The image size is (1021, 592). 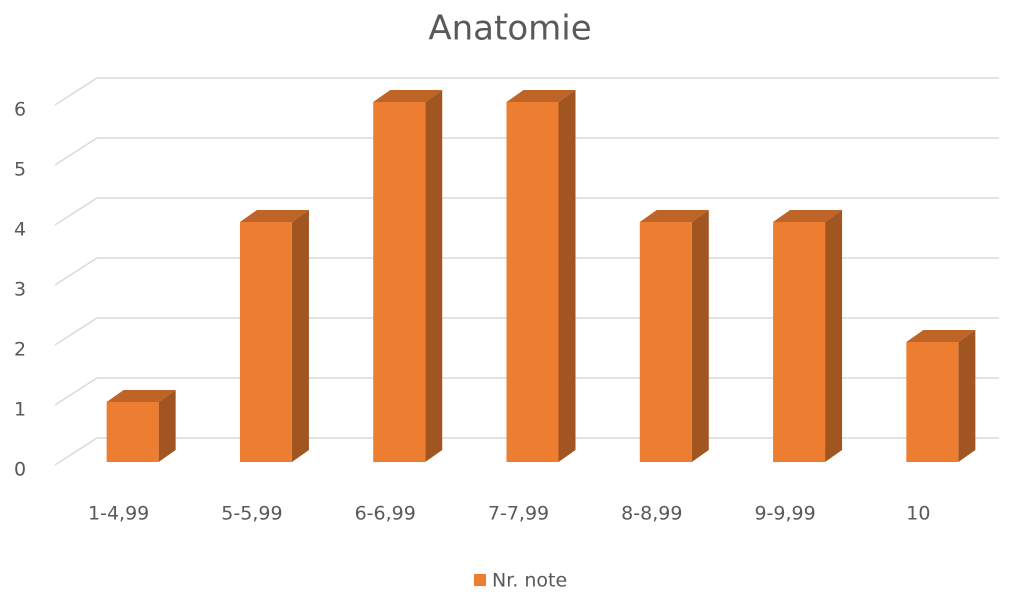 What do you see at coordinates (480, 580) in the screenshot?
I see `legend-swatch` at bounding box center [480, 580].